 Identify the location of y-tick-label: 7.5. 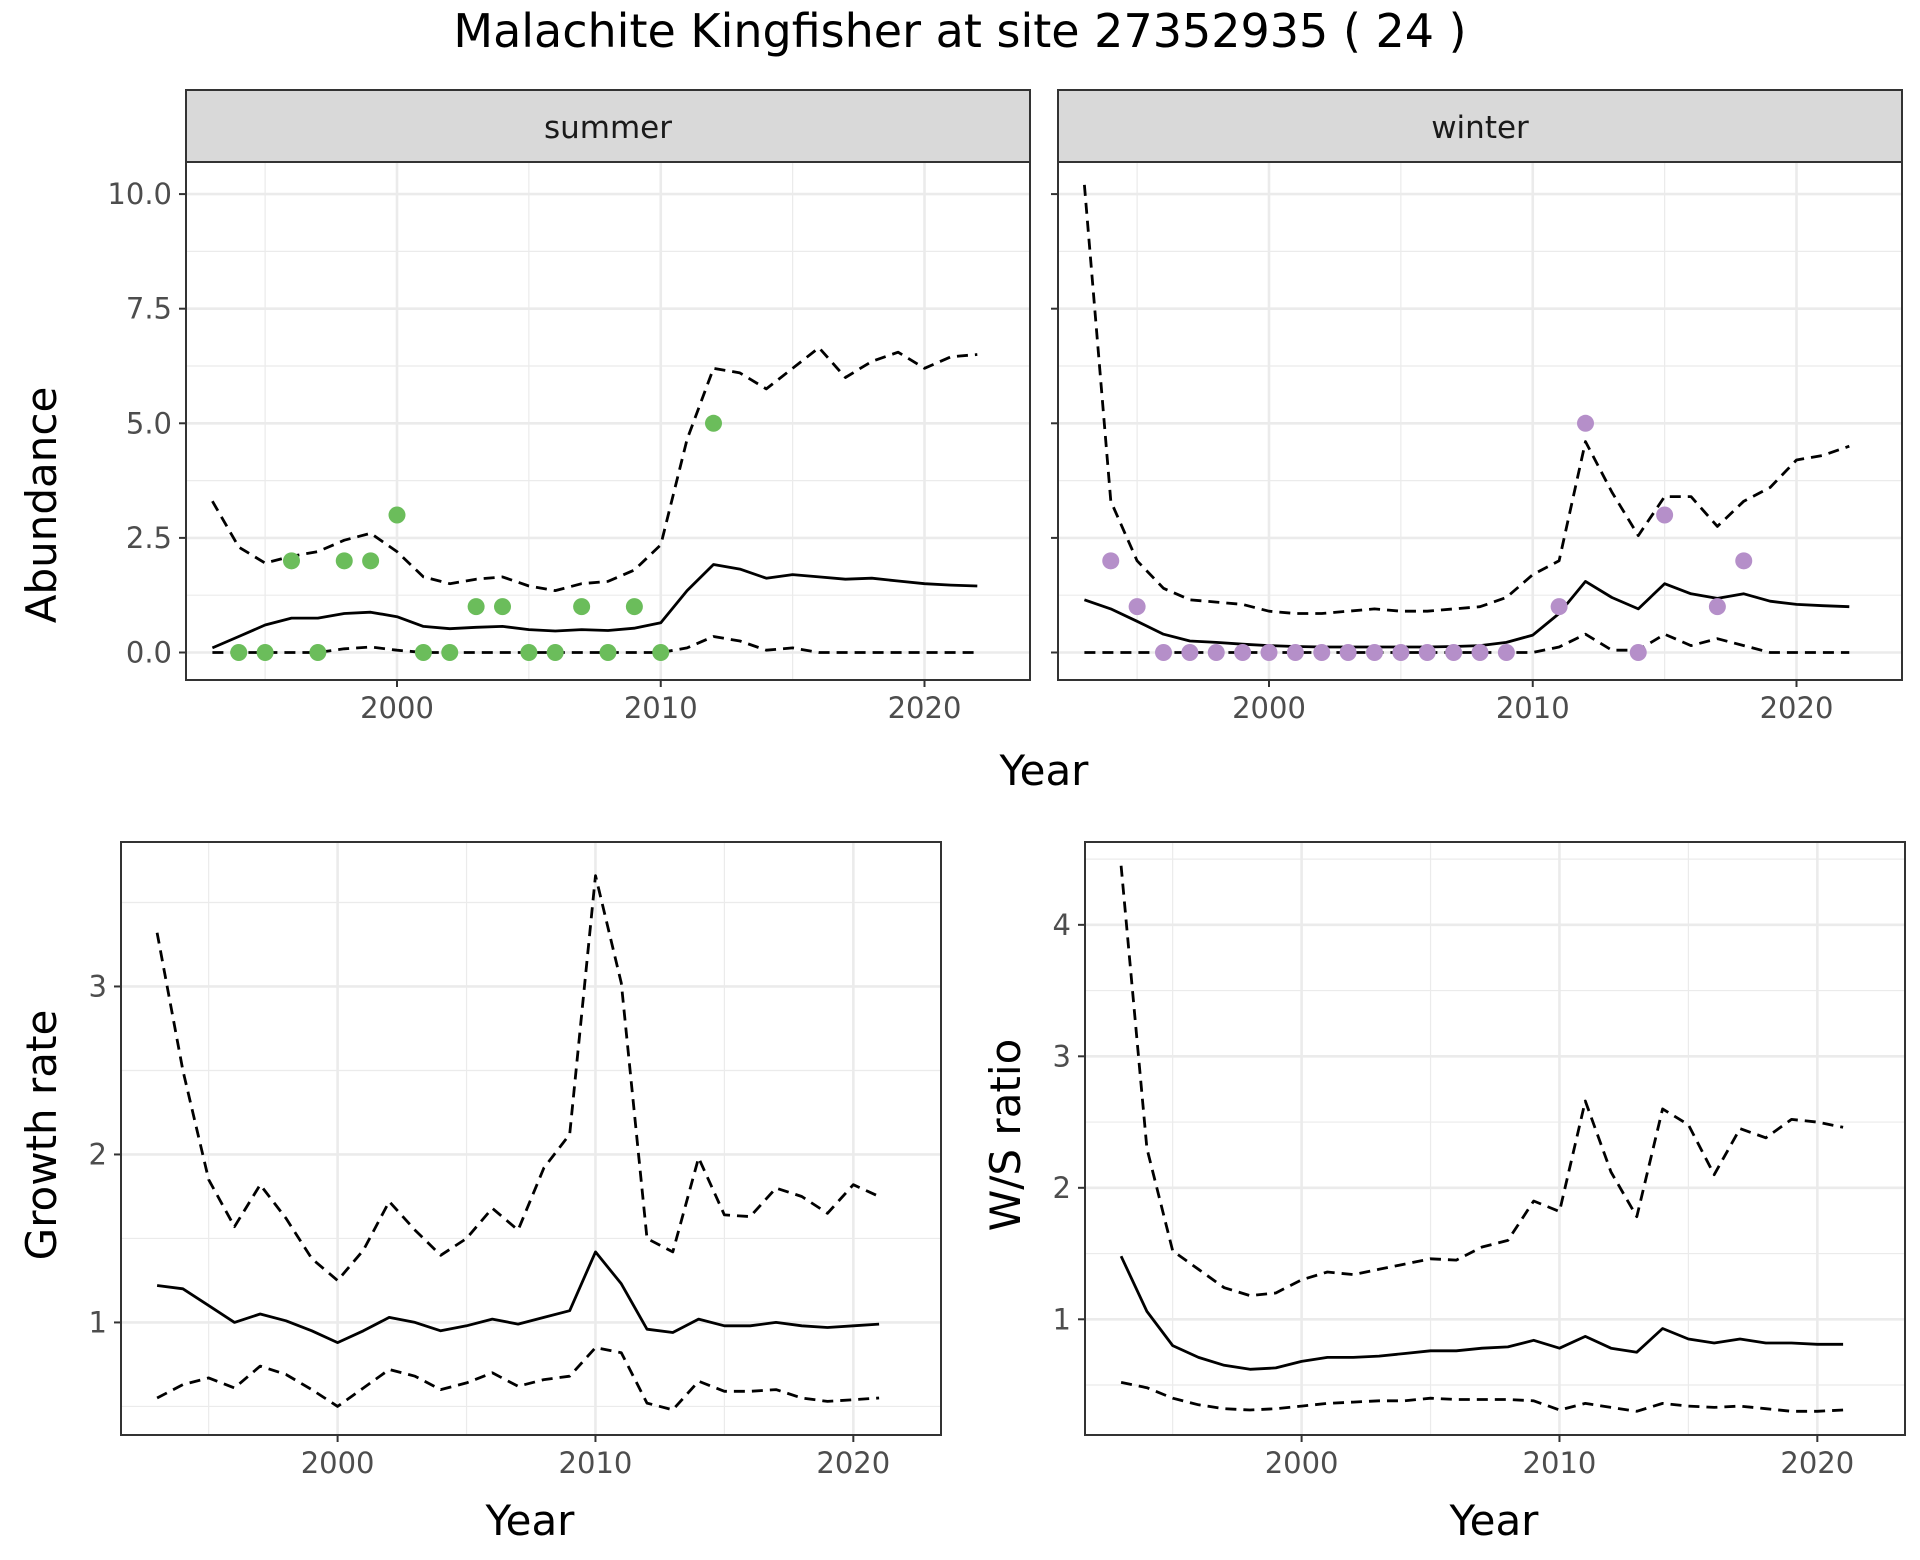
(149, 309).